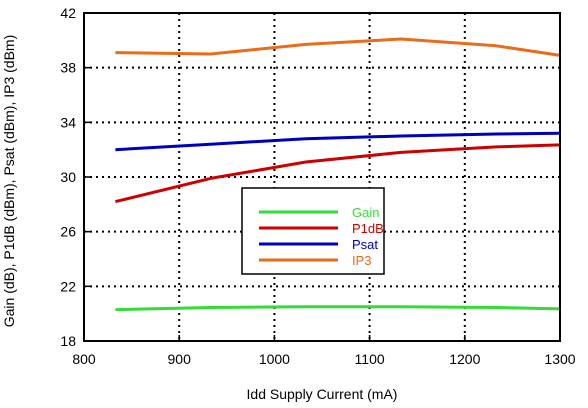 This screenshot has width=588, height=408. I want to click on x-tick-label: 1000, so click(274, 359).